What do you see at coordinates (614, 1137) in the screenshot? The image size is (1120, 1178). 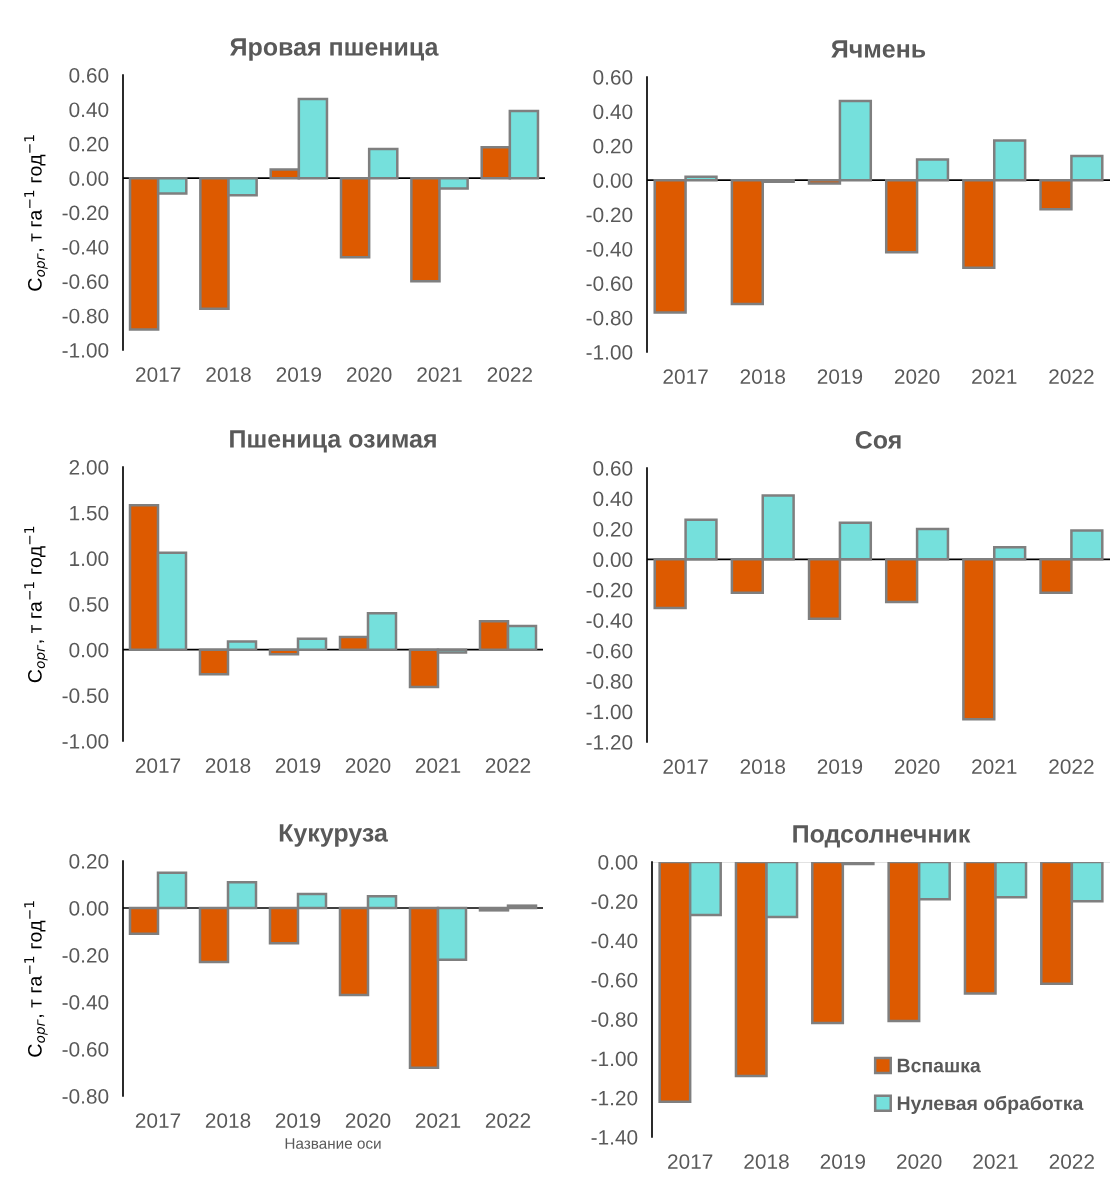 I see `y-tick-label: -1.40` at bounding box center [614, 1137].